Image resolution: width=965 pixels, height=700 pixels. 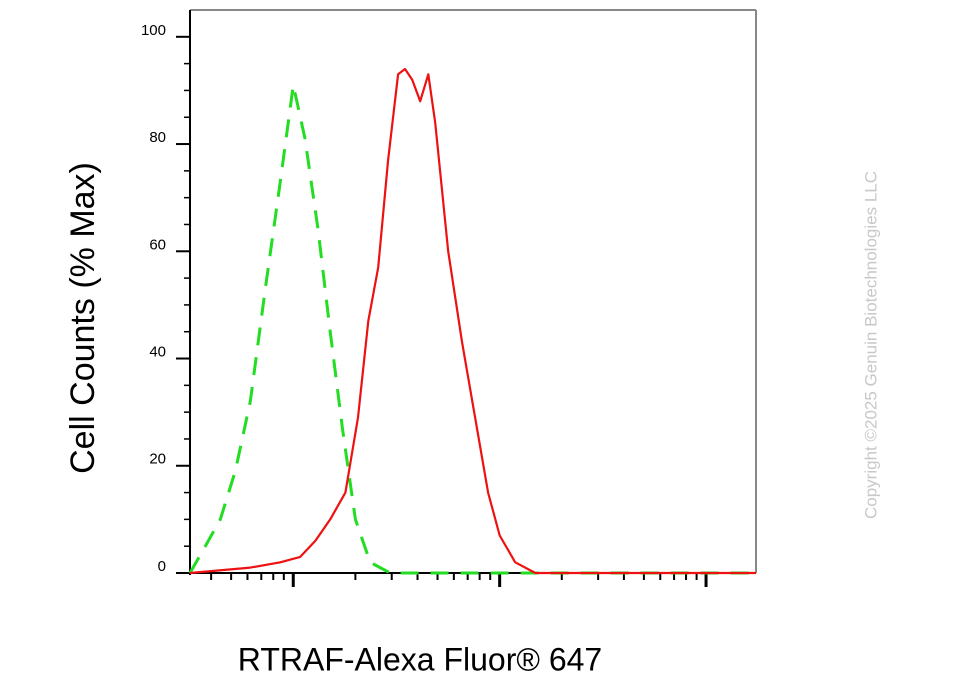 I want to click on y-tick-label: 60, so click(x=157, y=244).